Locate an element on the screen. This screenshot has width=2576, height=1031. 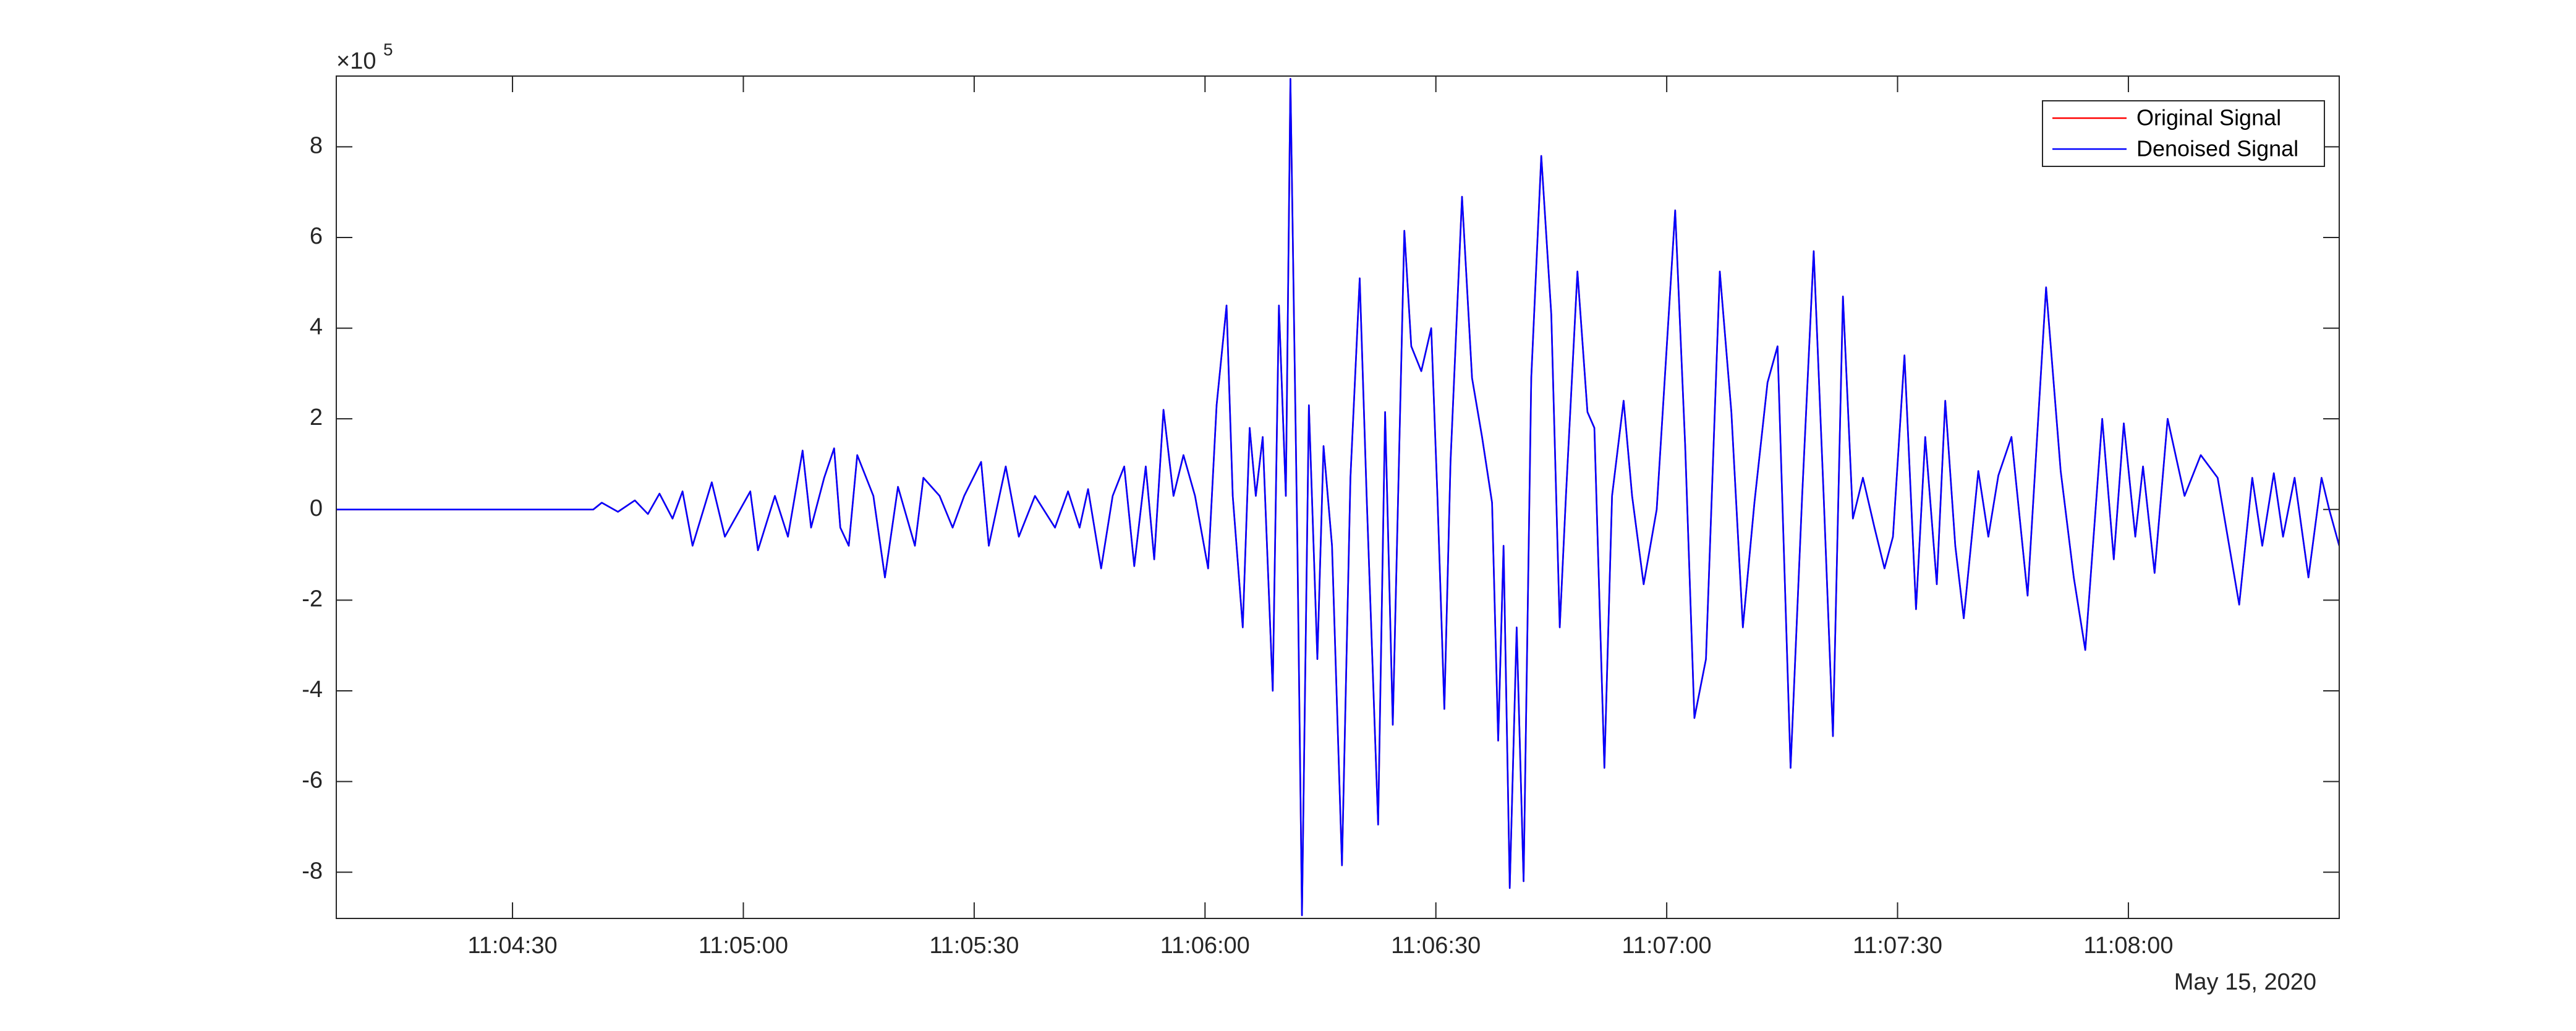
y-multiplier-exponent: 5 is located at coordinates (388, 49).